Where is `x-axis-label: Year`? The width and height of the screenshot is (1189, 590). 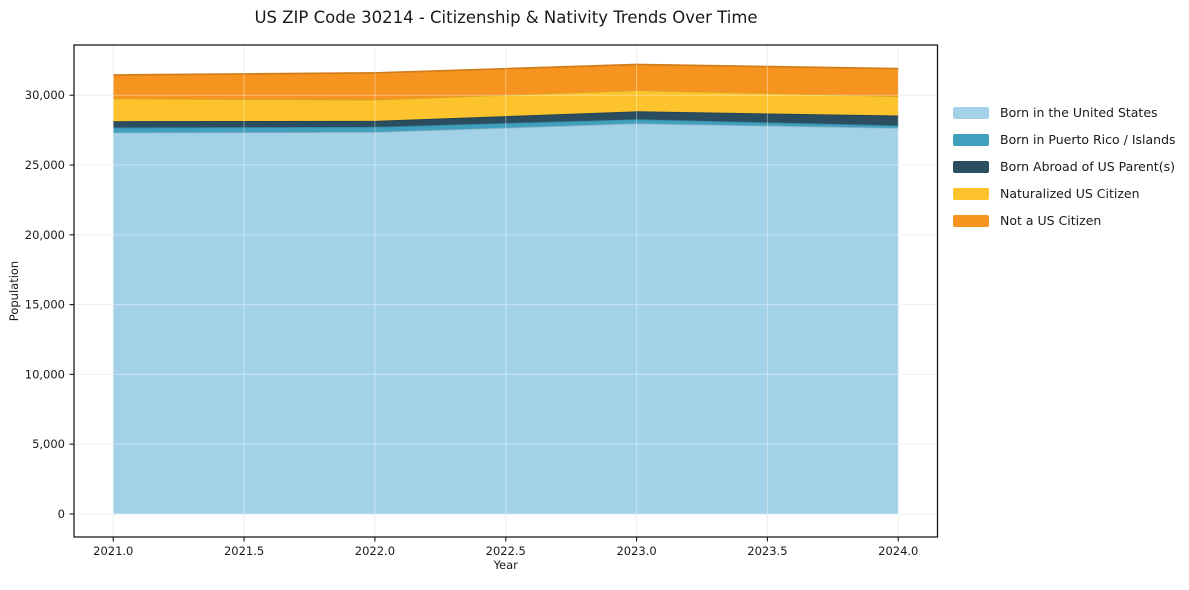 x-axis-label: Year is located at coordinates (506, 565).